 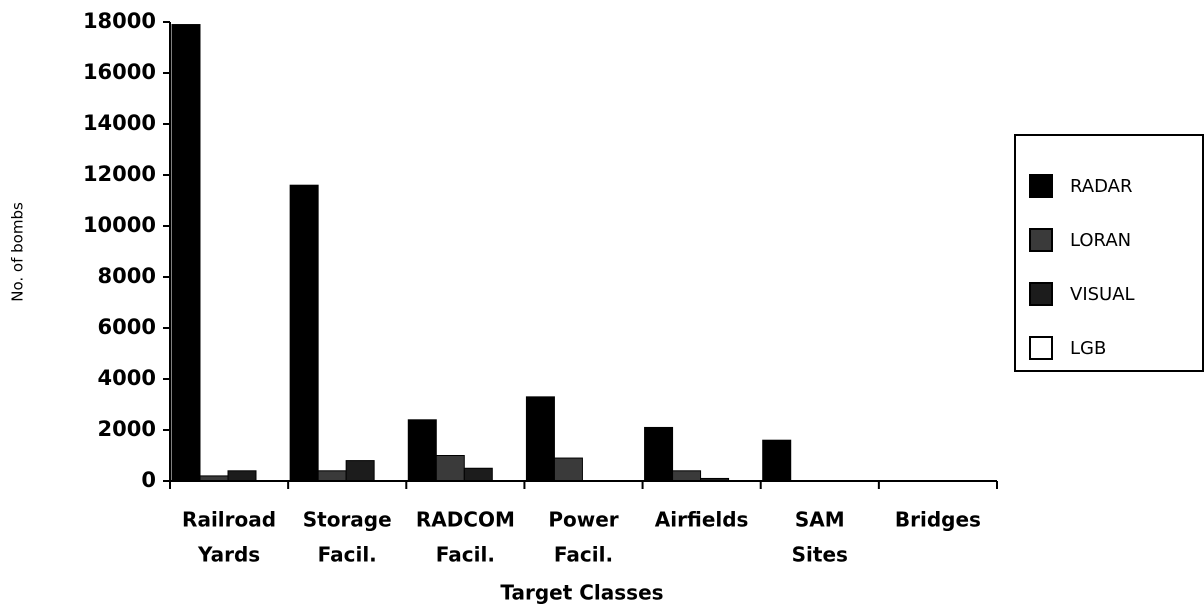 I want to click on y-tick-label: 14000, so click(x=119, y=123).